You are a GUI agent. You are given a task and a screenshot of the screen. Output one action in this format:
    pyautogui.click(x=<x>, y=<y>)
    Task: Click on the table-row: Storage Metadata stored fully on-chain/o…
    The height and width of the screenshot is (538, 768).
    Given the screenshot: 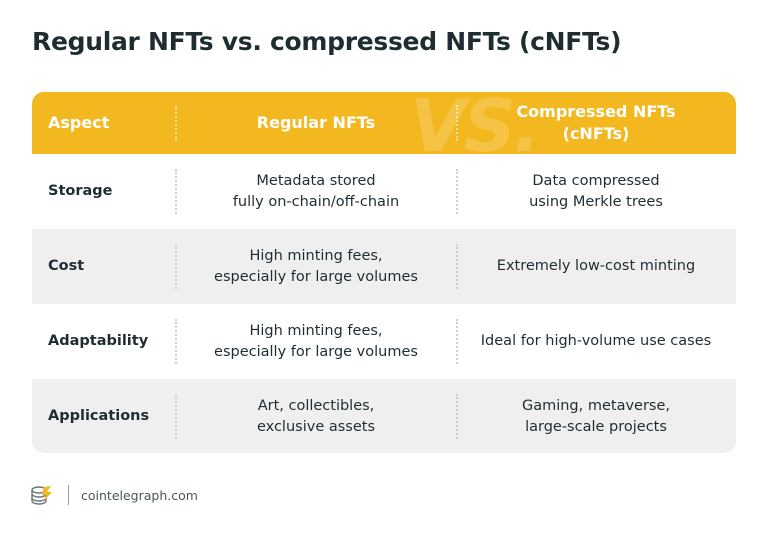 What is the action you would take?
    pyautogui.click(x=384, y=191)
    